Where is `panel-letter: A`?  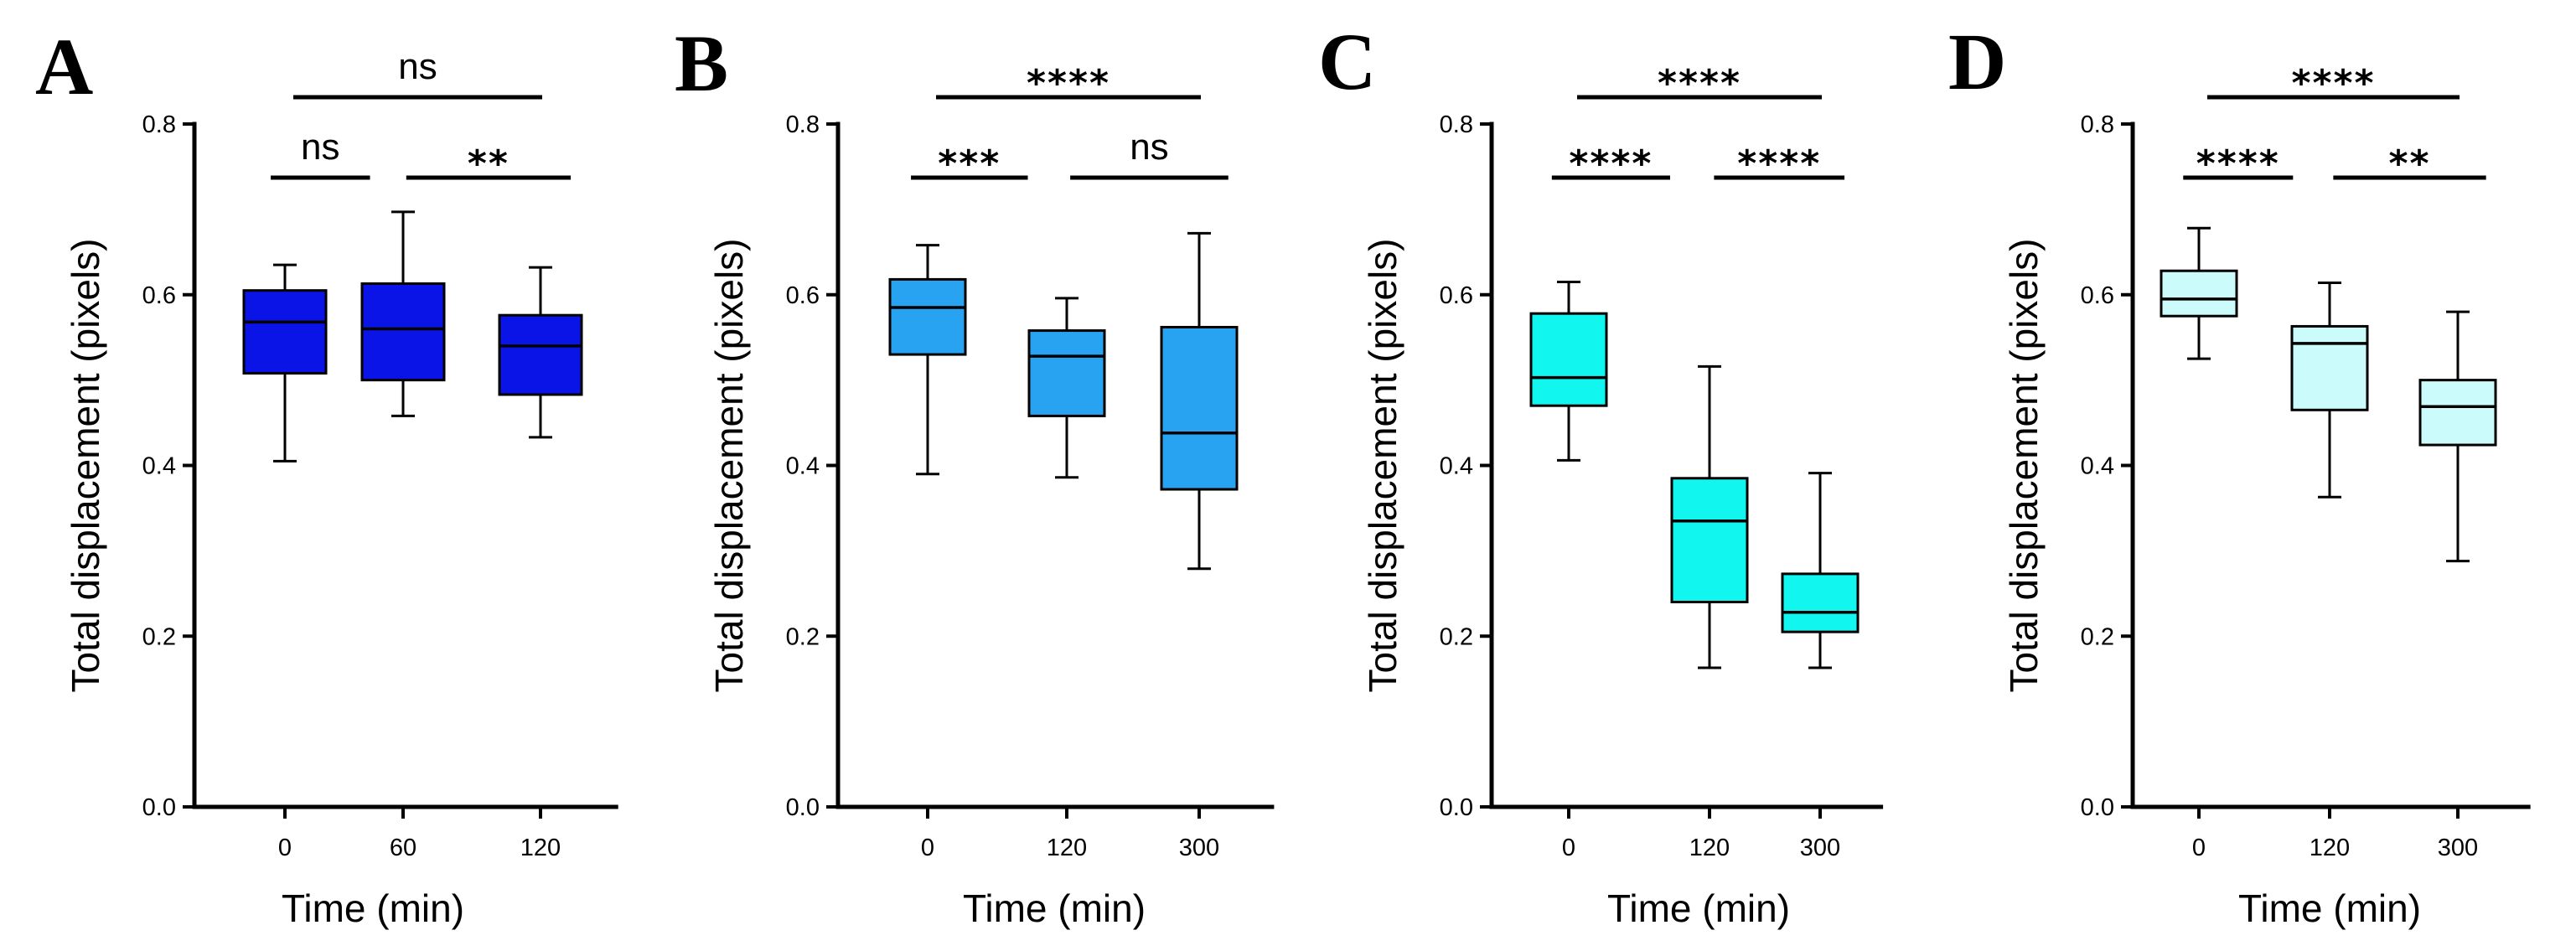 panel-letter: A is located at coordinates (64, 66).